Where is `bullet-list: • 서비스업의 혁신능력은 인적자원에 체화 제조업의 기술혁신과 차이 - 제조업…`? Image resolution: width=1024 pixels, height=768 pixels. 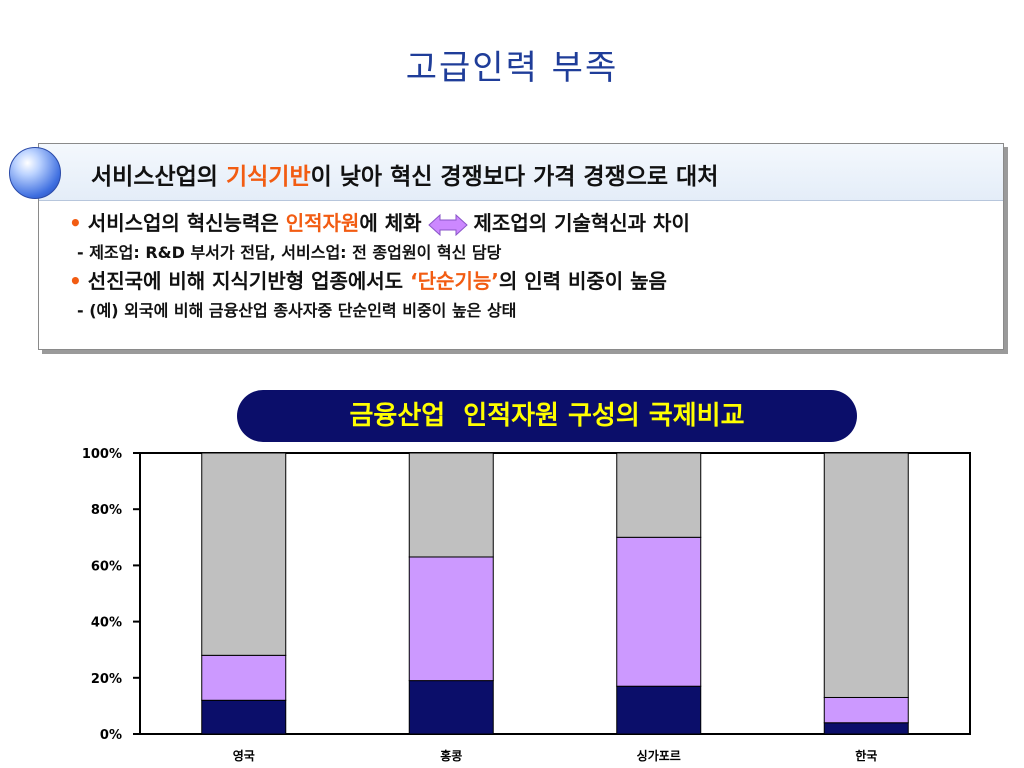 bullet-list: • 서비스업의 혁신능력은 인적자원에 체화 제조업의 기술혁신과 차이 - 제조업… is located at coordinates (529, 266).